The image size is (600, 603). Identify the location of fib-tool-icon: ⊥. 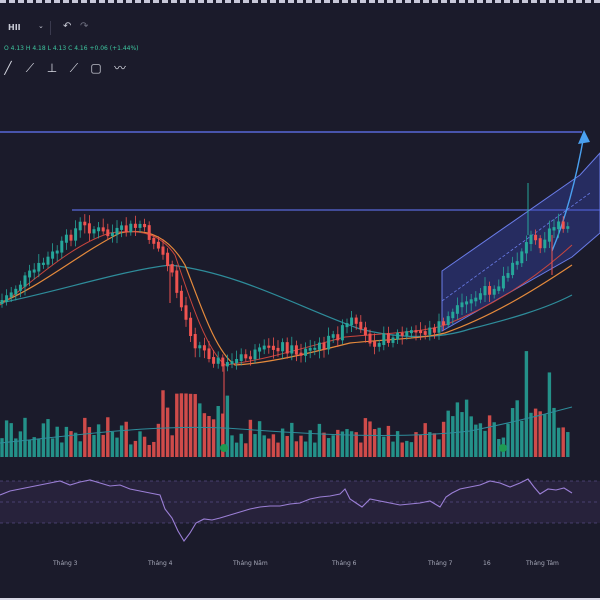
(52, 68).